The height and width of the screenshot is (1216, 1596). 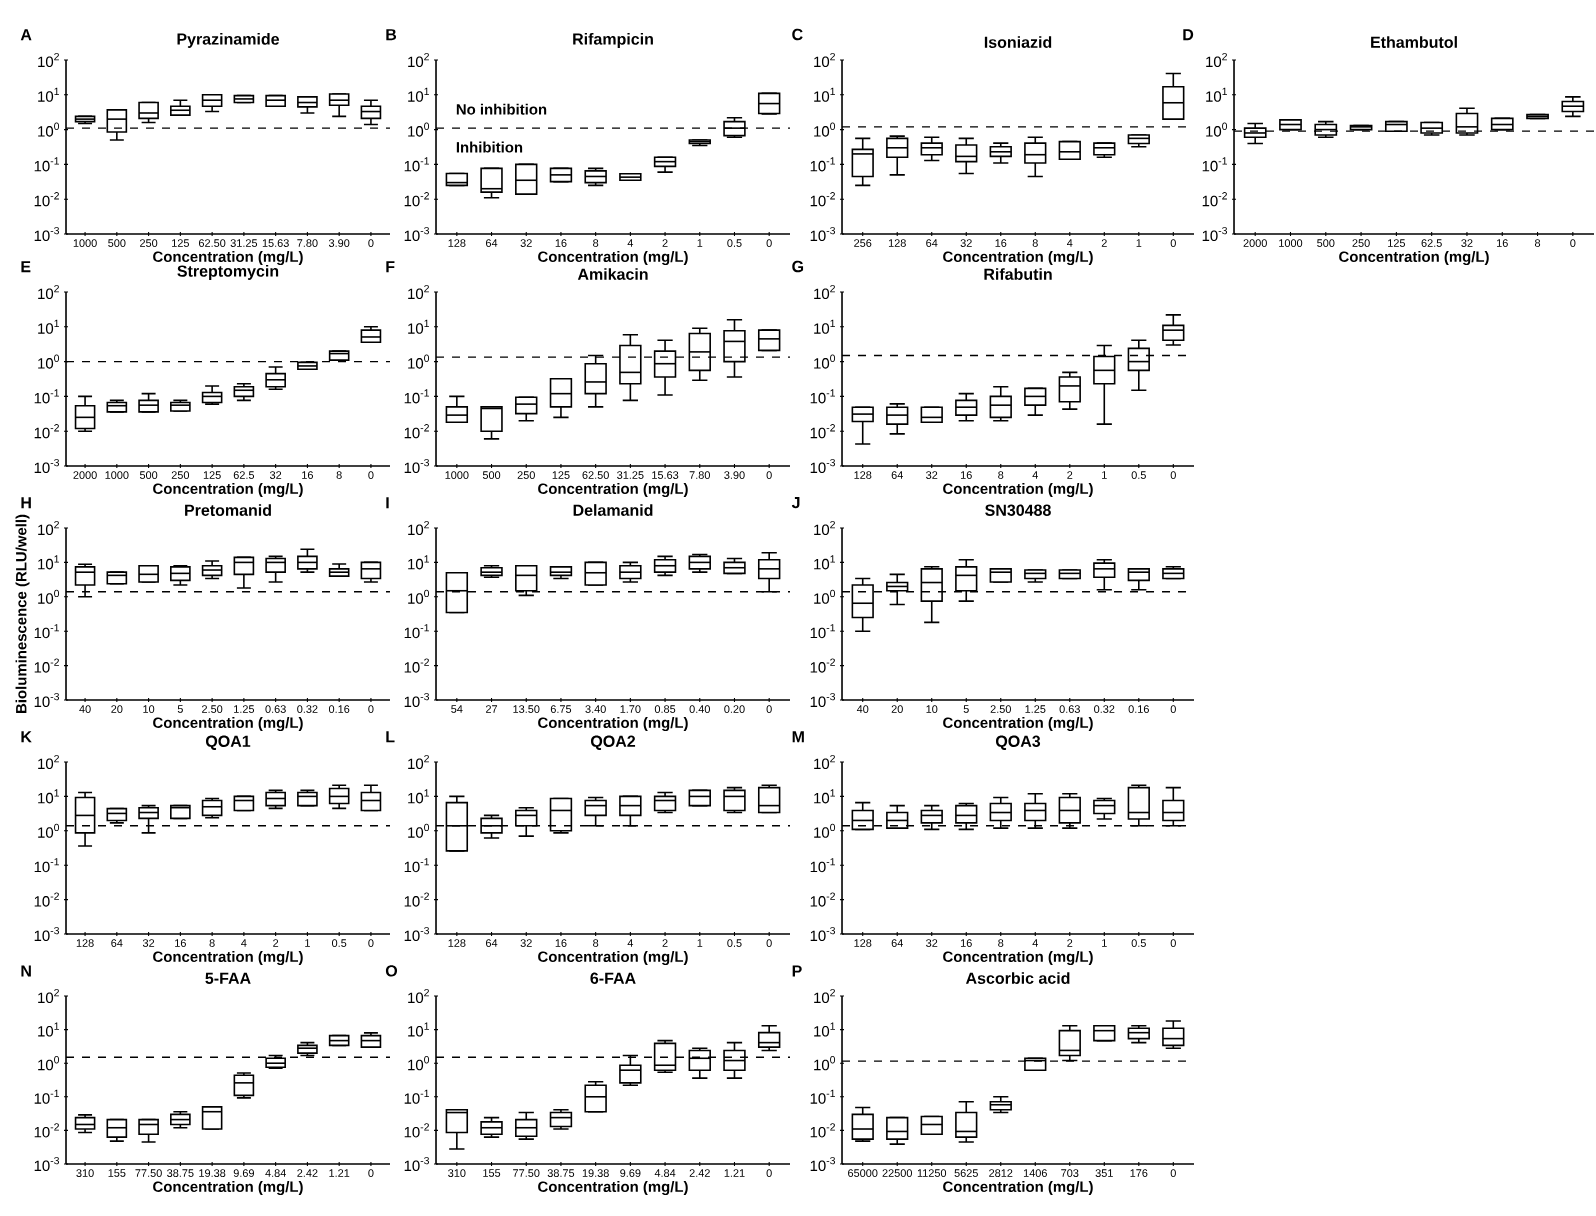 I want to click on chart-title: 6-FAA, so click(x=613, y=978).